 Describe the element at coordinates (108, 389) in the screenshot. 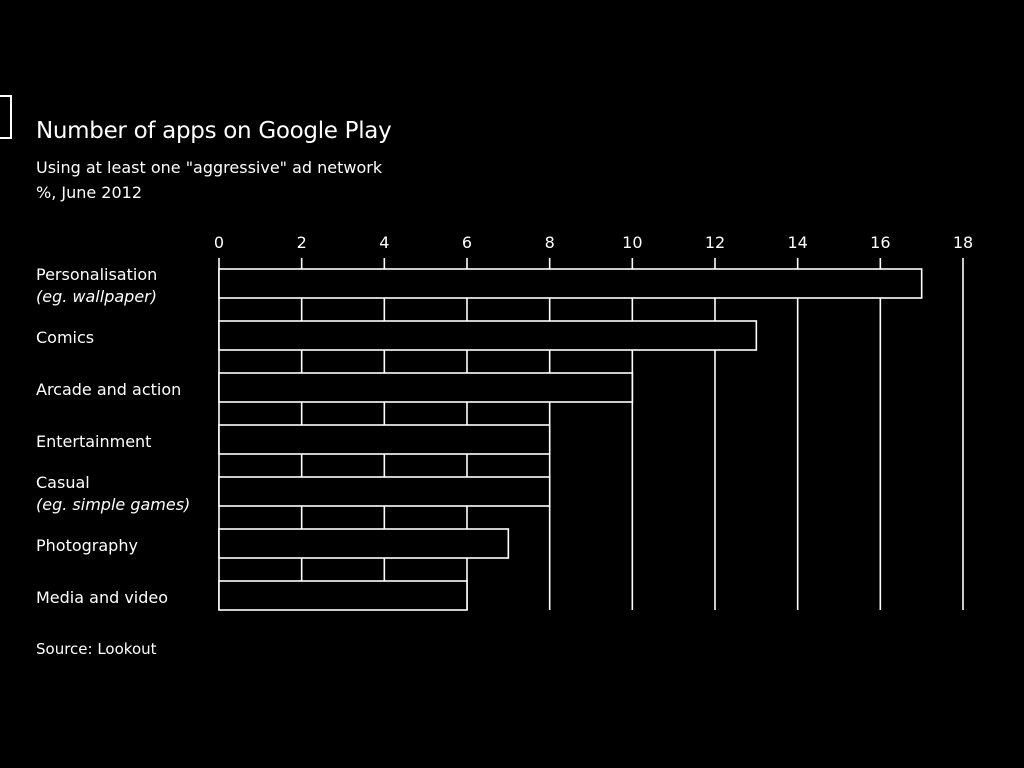

I see `category-label: Arcade and action` at that location.